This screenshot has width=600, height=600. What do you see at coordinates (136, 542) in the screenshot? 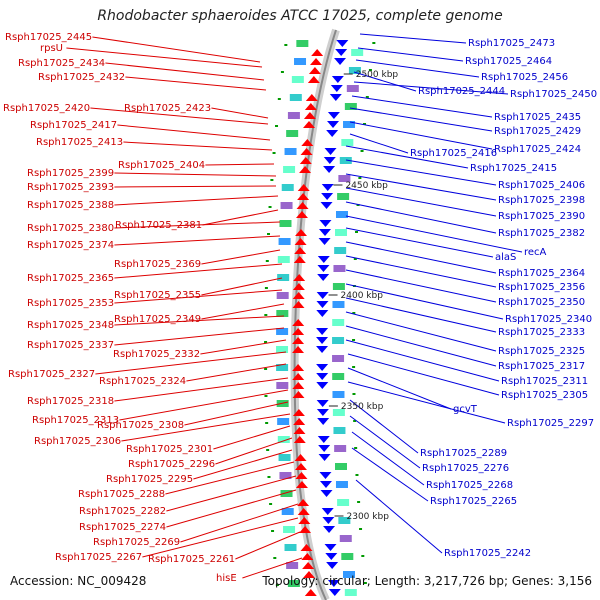
I see `left-gene-label: Rsph17025_2269` at bounding box center [136, 542].